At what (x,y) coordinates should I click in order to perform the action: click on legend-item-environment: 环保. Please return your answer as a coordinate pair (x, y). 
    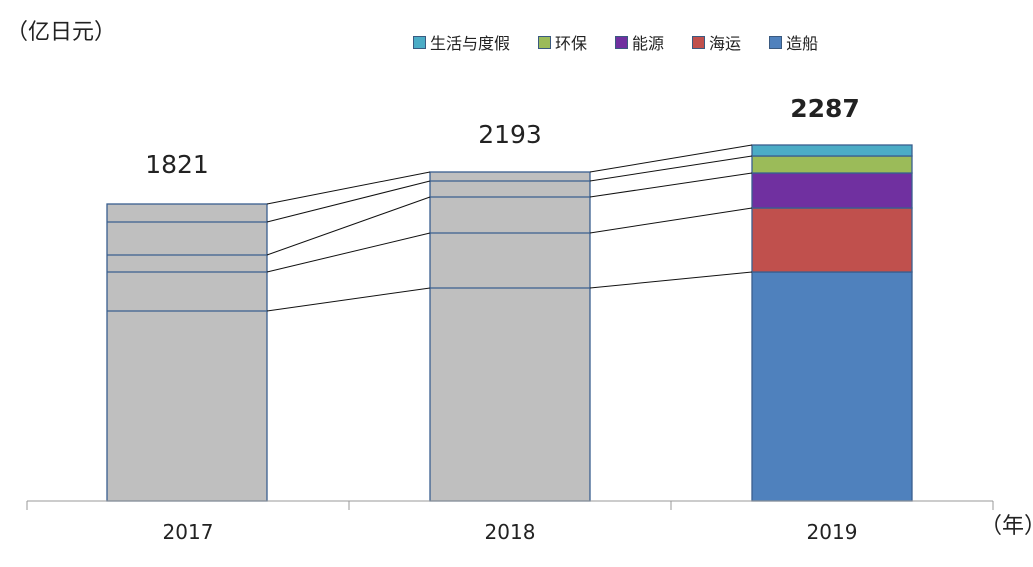
    Looking at the image, I should click on (562, 42).